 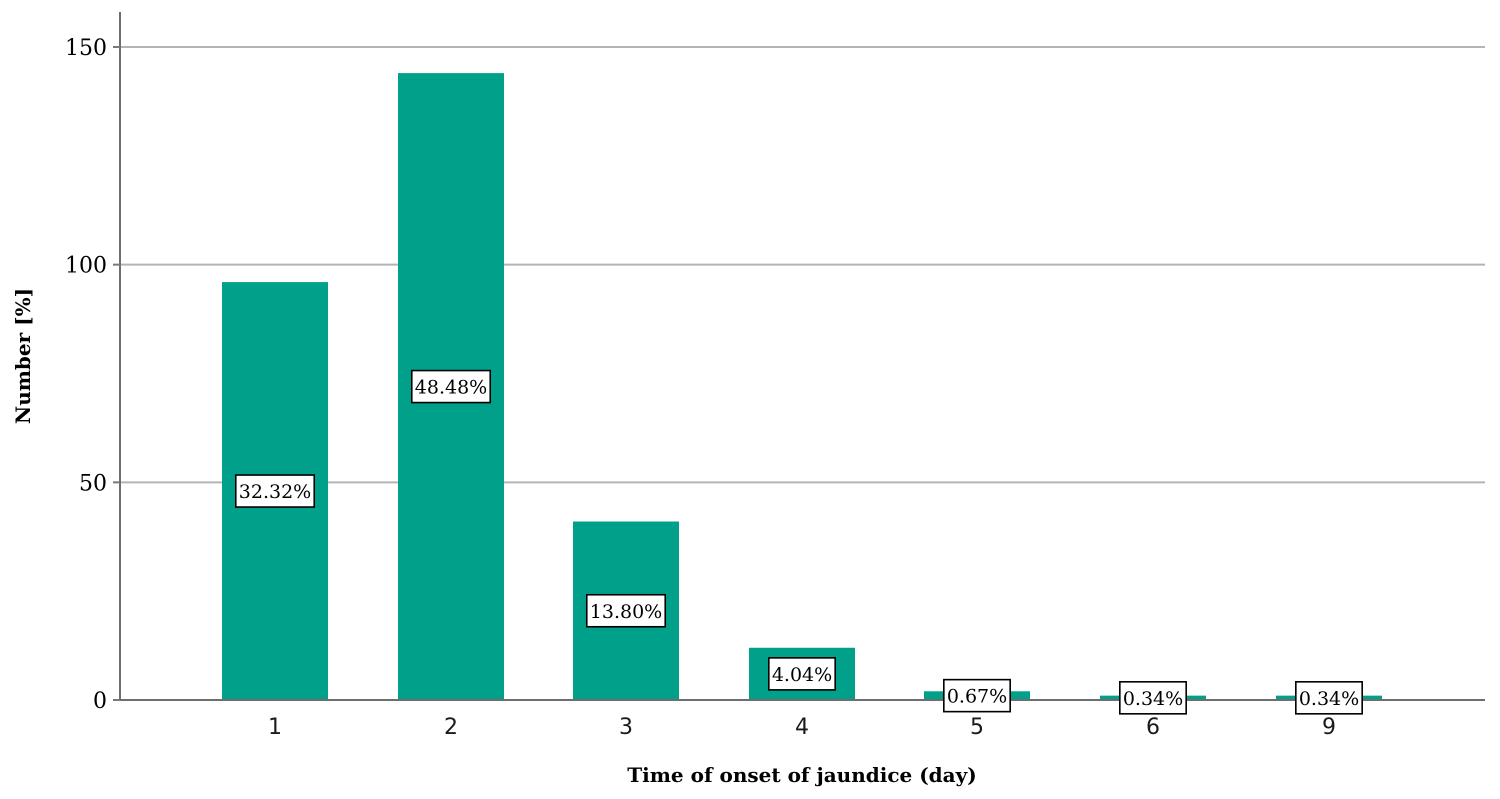 What do you see at coordinates (92, 375) in the screenshot?
I see `y-tick-labels: 0 50 100 150` at bounding box center [92, 375].